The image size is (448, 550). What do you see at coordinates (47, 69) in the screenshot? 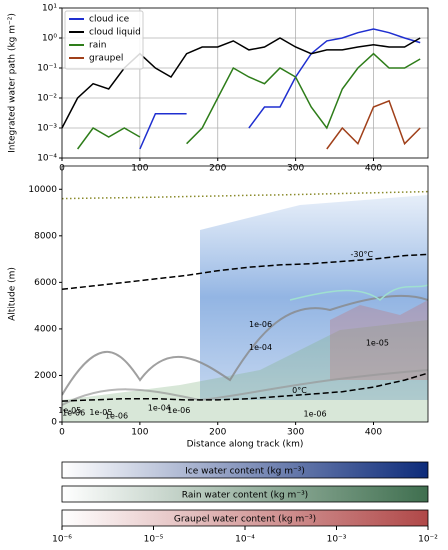
I see `y-tick-label: 10⁻¹` at bounding box center [47, 69].